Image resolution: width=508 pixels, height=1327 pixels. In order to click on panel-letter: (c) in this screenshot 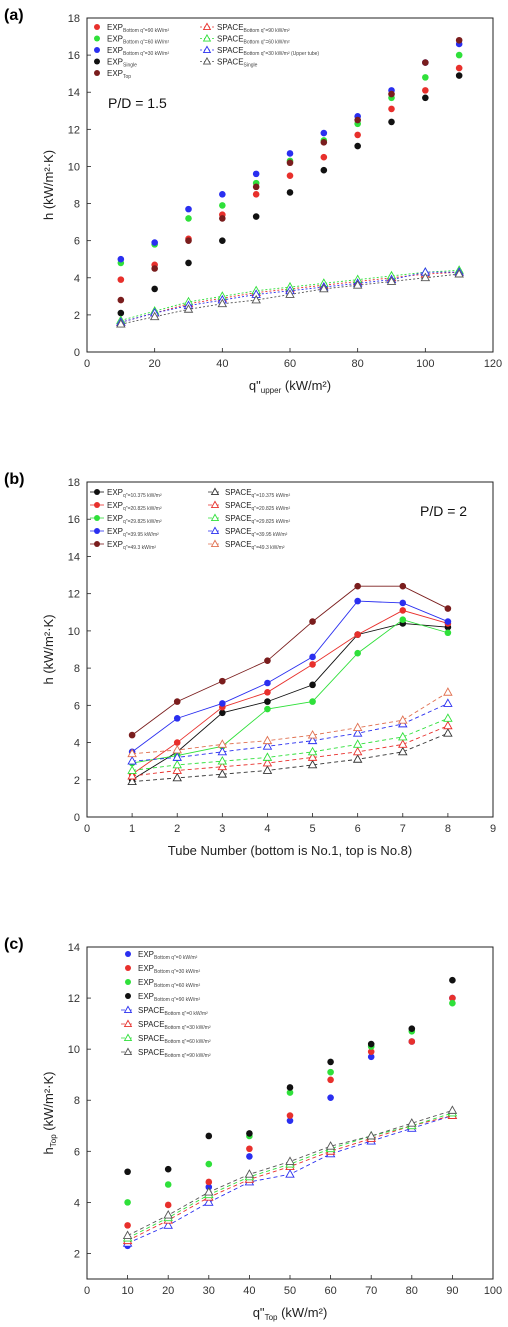, I will do `click(14, 944)`.